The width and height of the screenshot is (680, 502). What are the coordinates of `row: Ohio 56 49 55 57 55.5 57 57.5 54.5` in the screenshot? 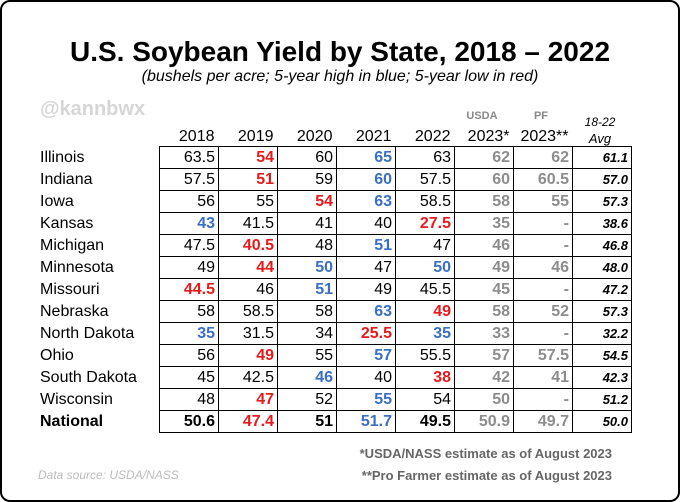 It's located at (335, 355).